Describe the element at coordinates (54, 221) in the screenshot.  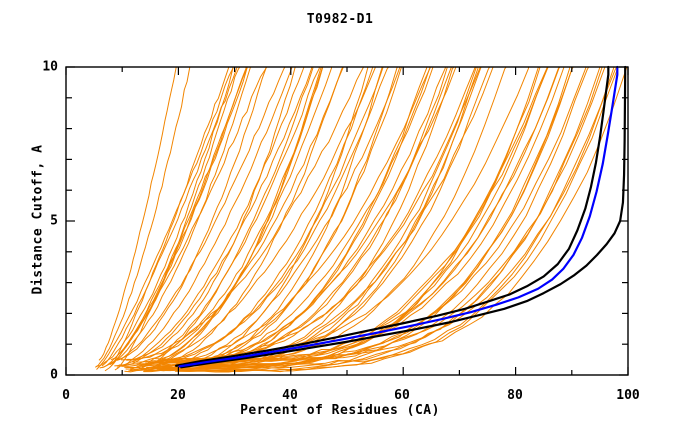
I see `y-tick-label-5: 5` at that location.